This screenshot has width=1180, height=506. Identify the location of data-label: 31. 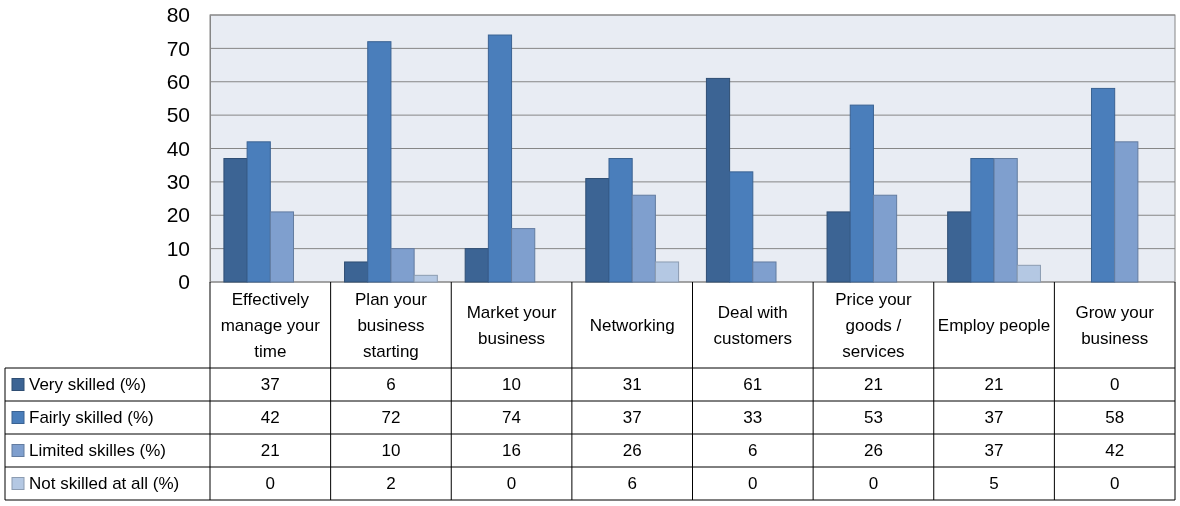
(632, 385).